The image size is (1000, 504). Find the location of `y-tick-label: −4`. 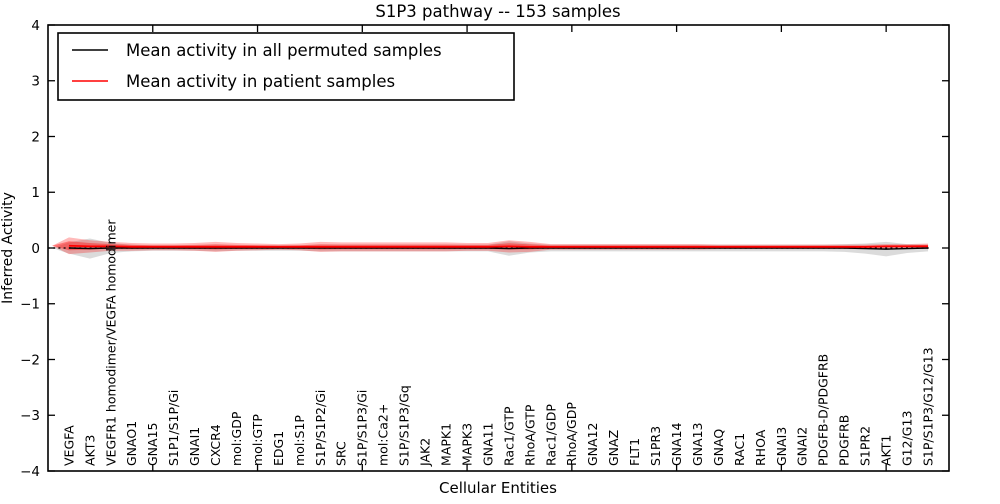

y-tick-label: −4 is located at coordinates (30, 472).